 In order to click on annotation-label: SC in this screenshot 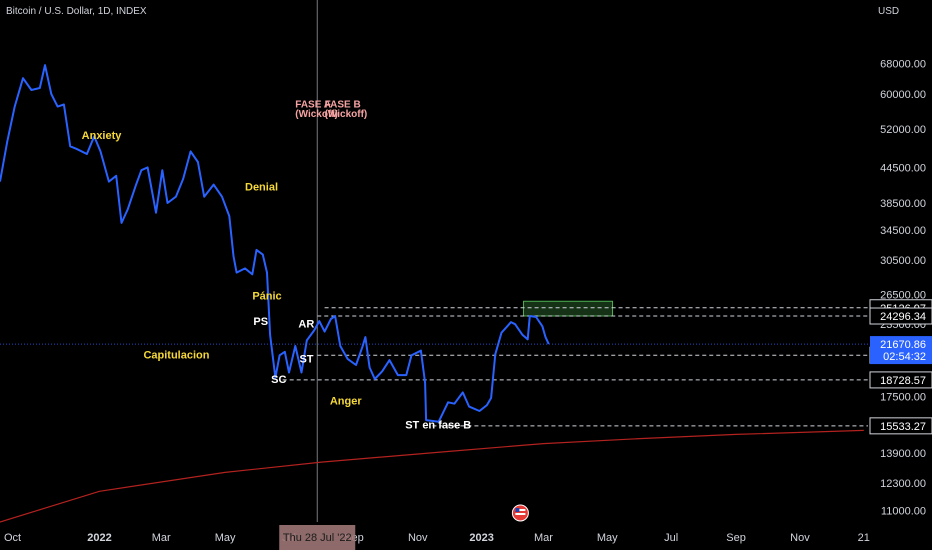, I will do `click(278, 380)`.